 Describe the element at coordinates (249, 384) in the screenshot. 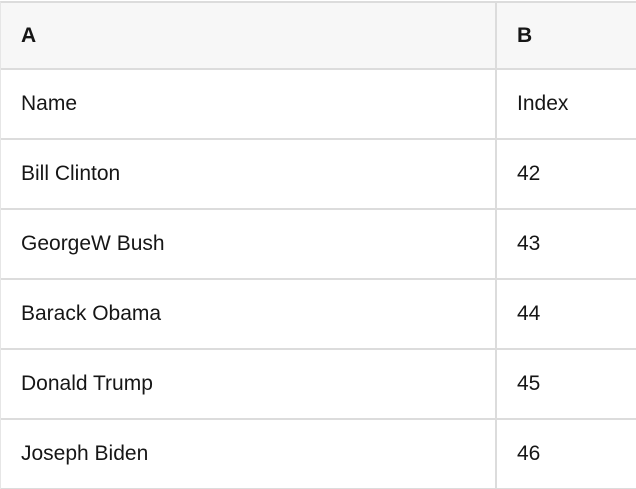

I see `cell-a5: Donald Trump` at that location.